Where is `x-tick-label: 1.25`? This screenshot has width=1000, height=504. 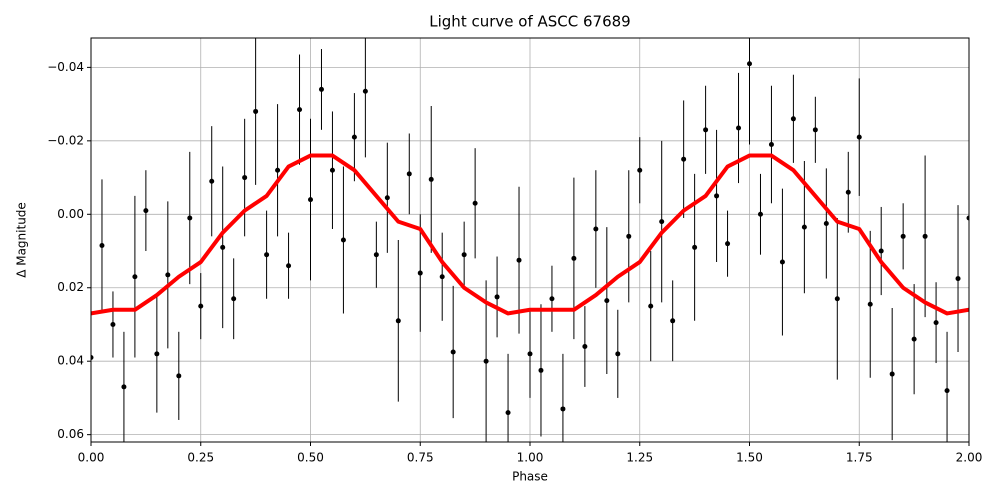
x-tick-label: 1.25 is located at coordinates (639, 458).